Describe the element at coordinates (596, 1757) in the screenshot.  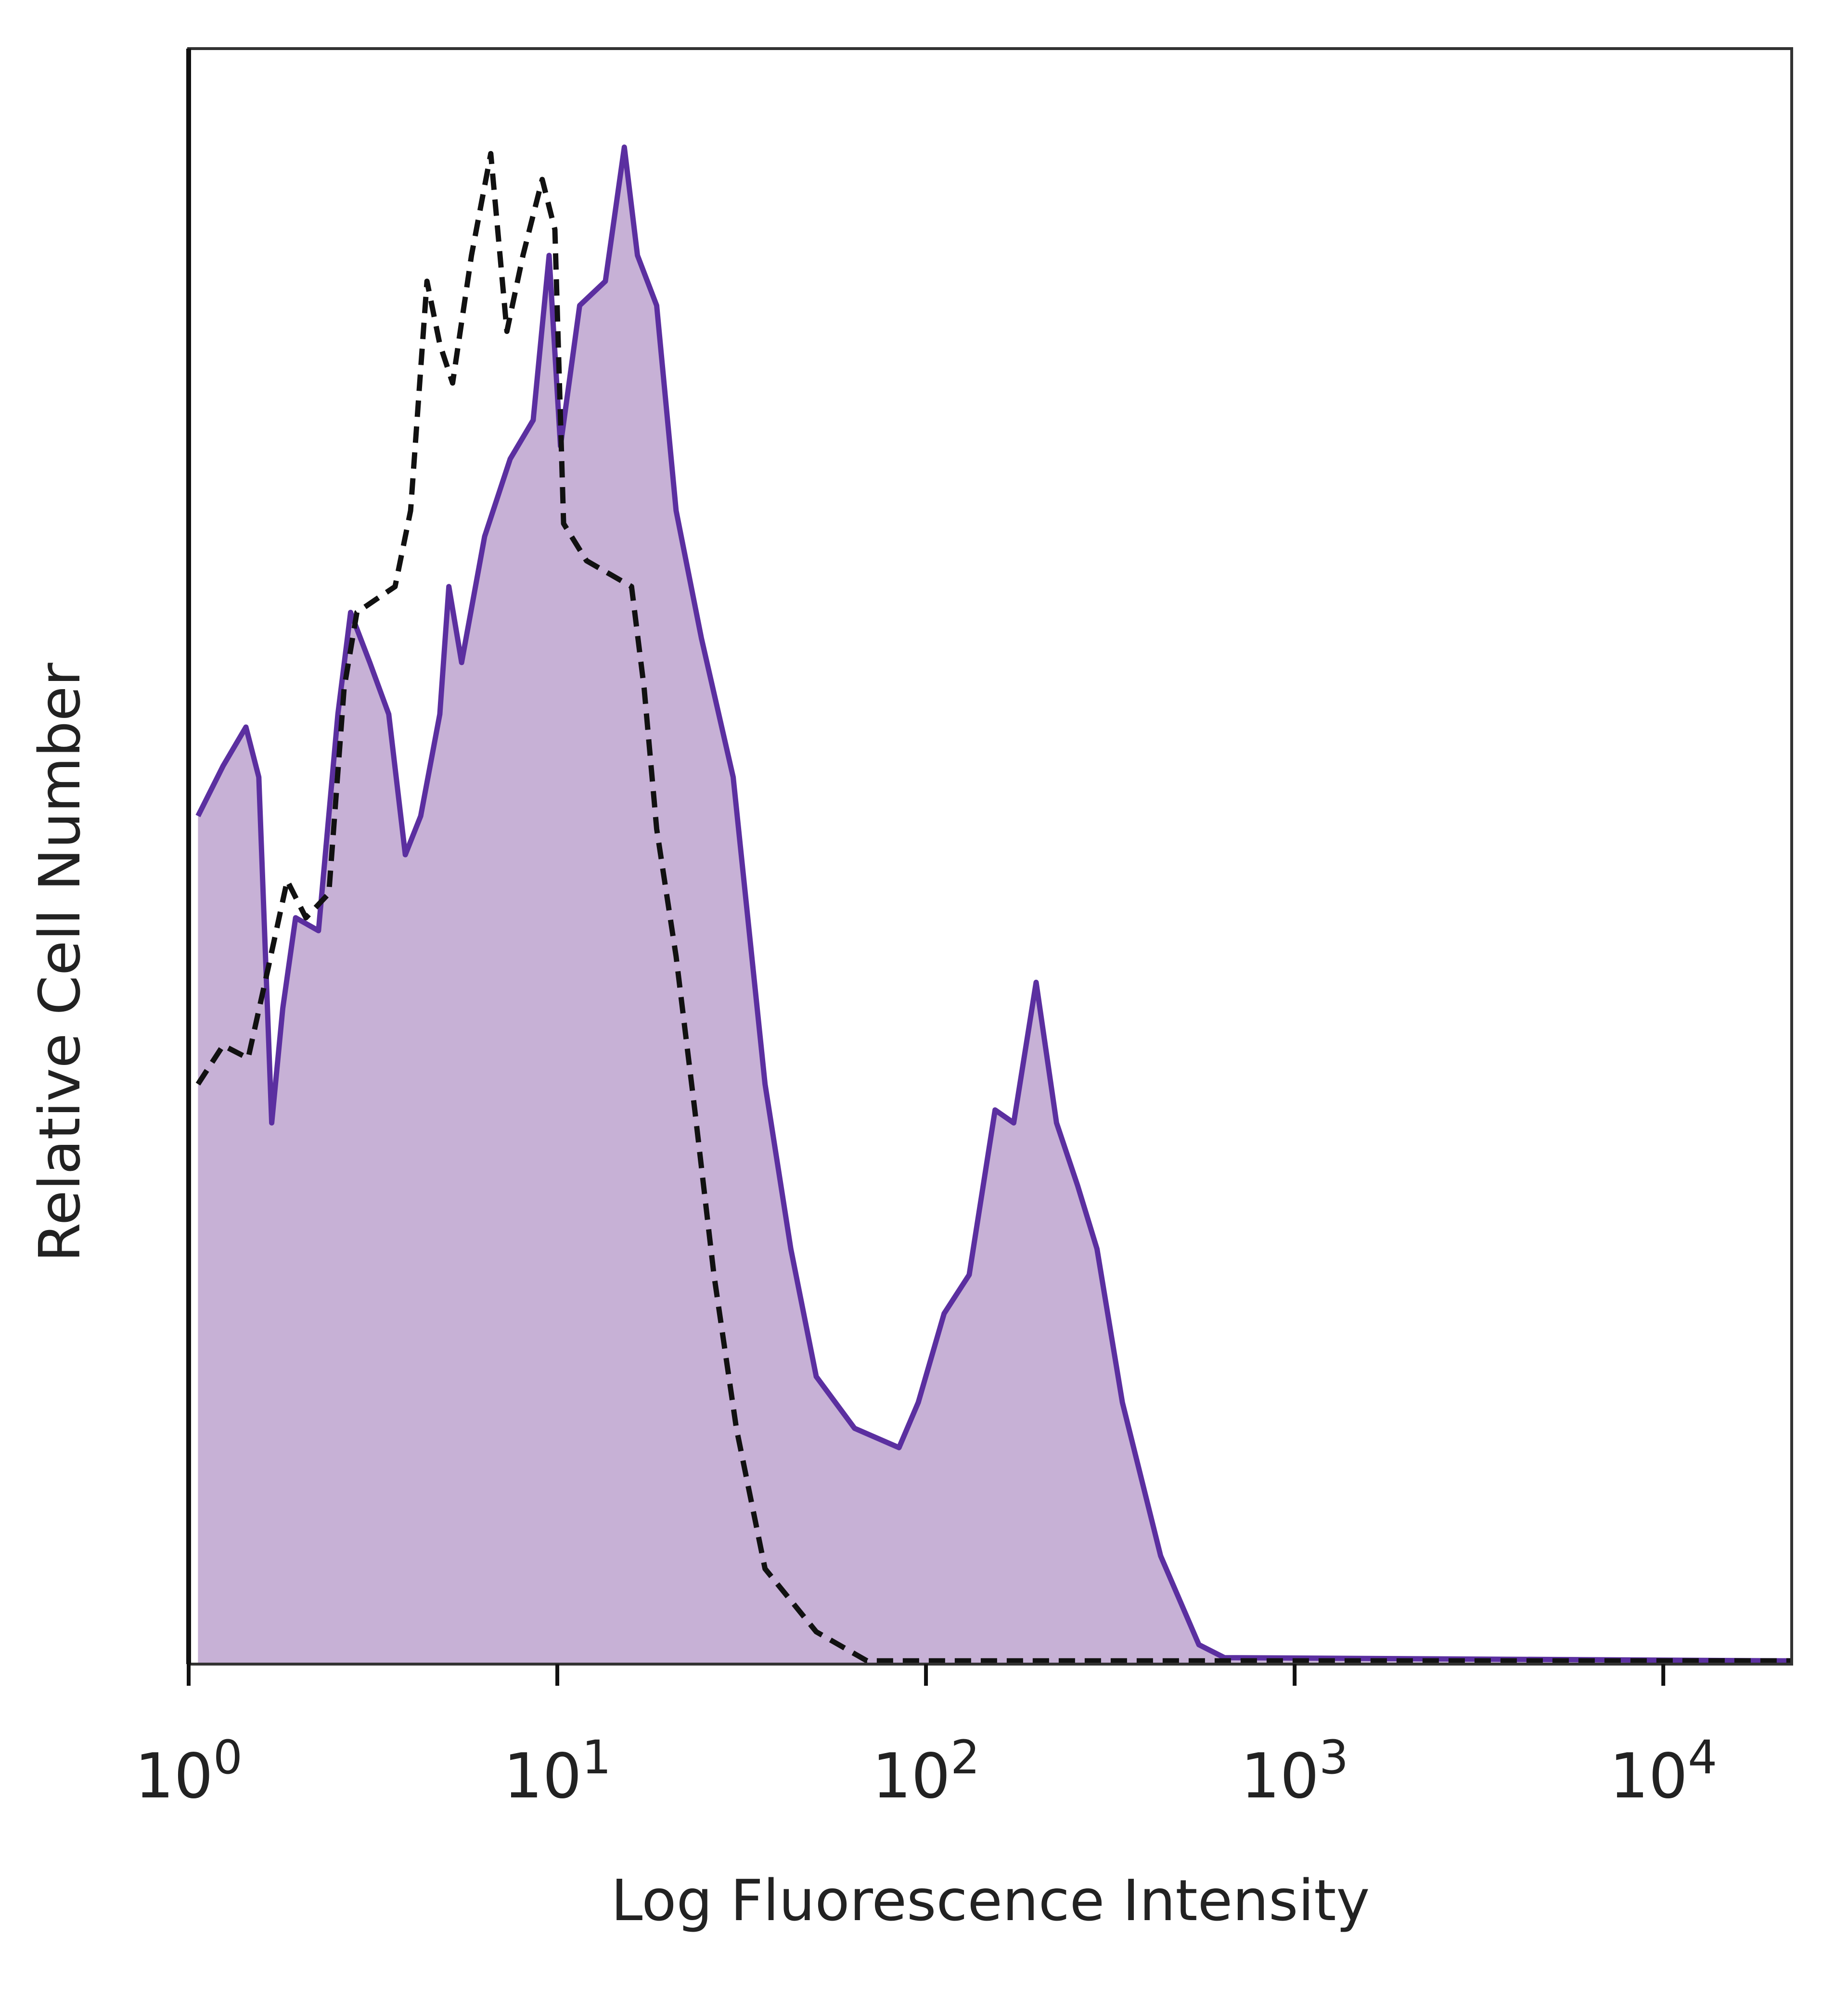
I see `x-tick-exponent: 1` at that location.